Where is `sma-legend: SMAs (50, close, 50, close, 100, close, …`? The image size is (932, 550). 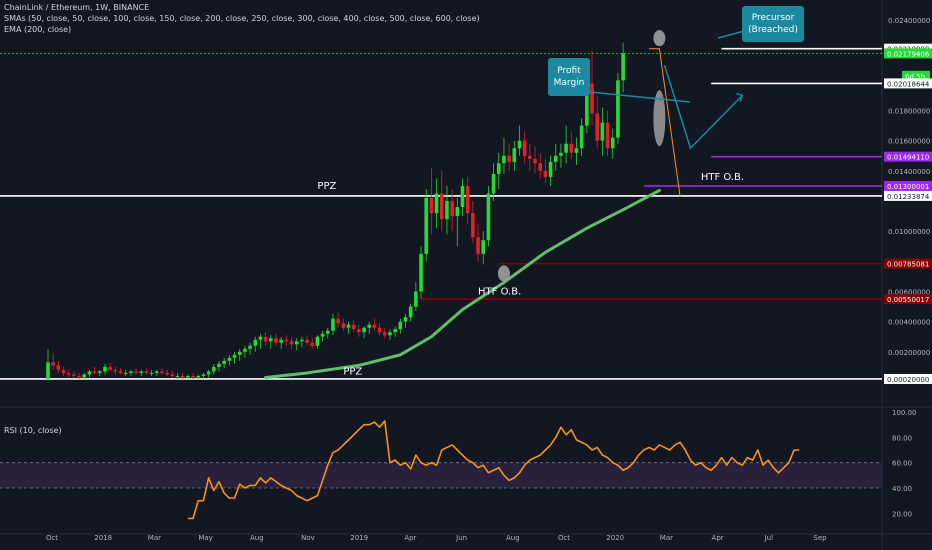
sma-legend: SMAs (50, close, 50, close, 100, close, … is located at coordinates (242, 18).